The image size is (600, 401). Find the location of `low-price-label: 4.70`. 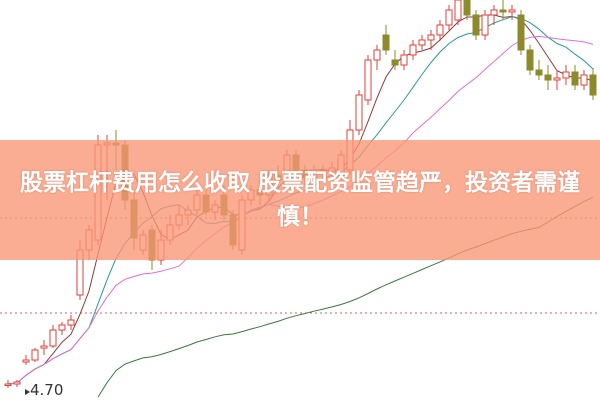

low-price-label: 4.70 is located at coordinates (47, 390).